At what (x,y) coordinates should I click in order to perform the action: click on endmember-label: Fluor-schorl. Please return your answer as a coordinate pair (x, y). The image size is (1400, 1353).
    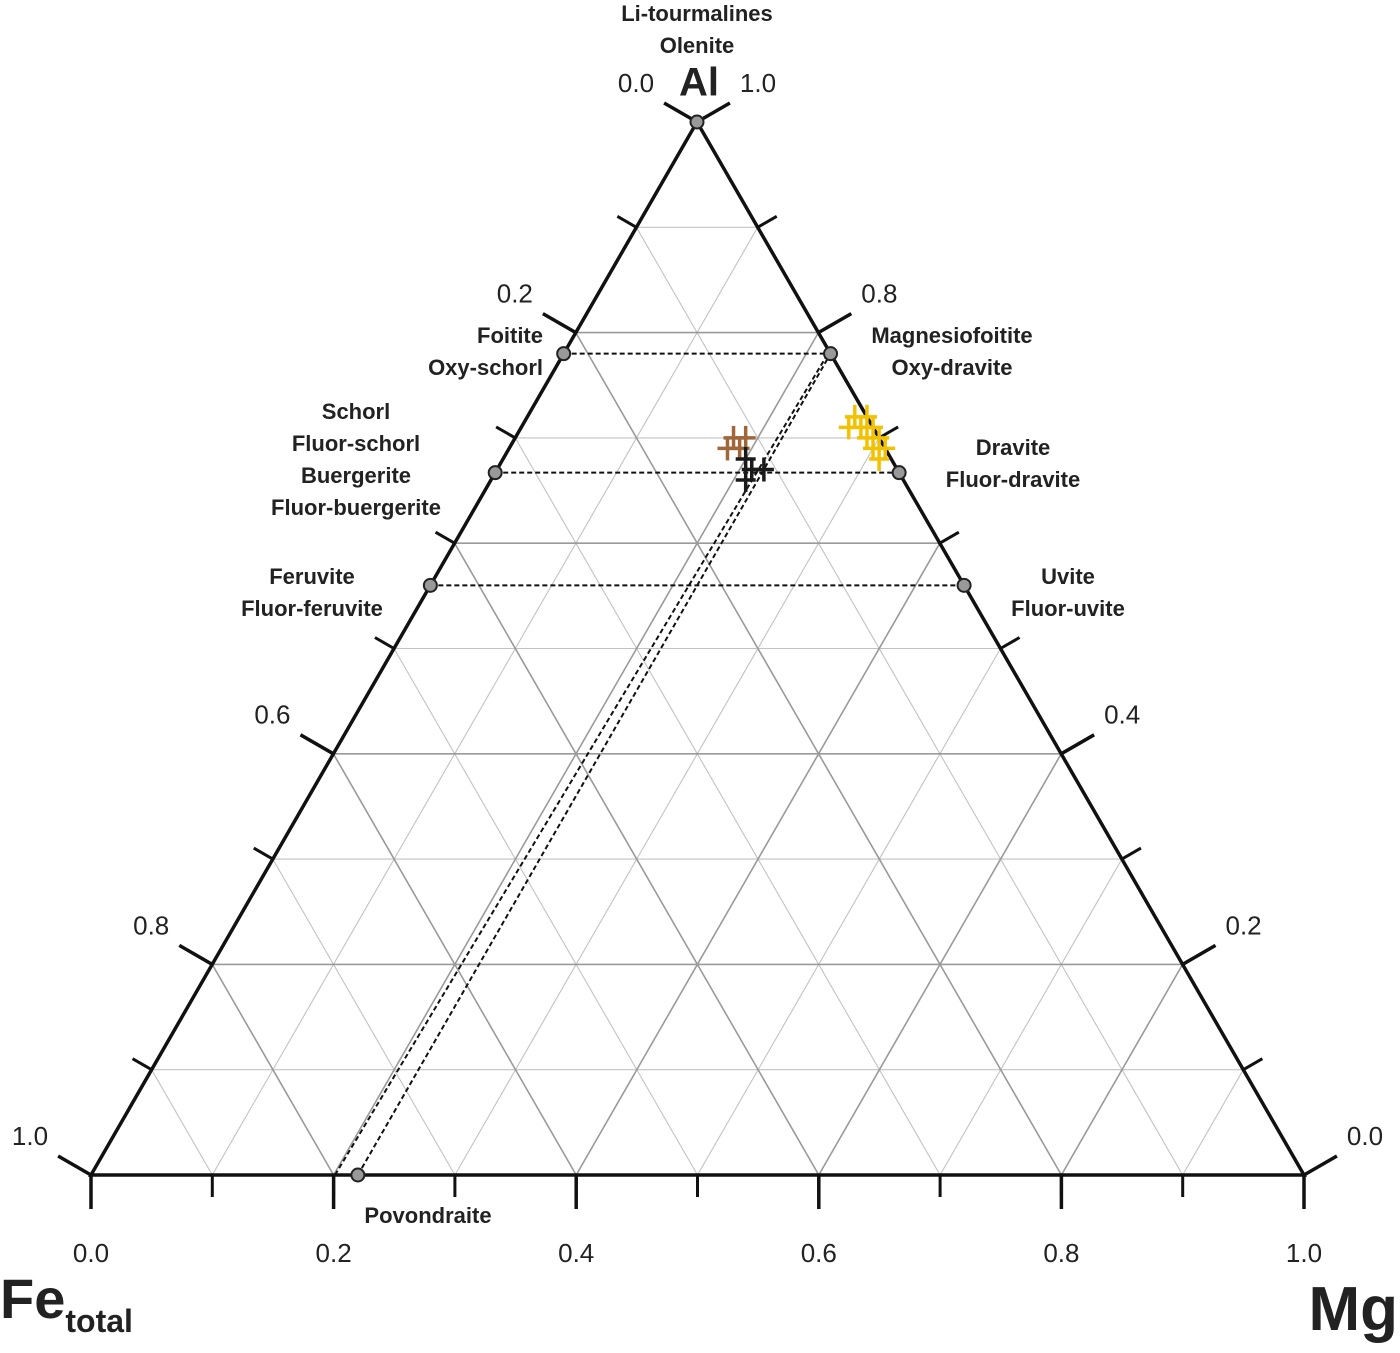
    Looking at the image, I should click on (356, 443).